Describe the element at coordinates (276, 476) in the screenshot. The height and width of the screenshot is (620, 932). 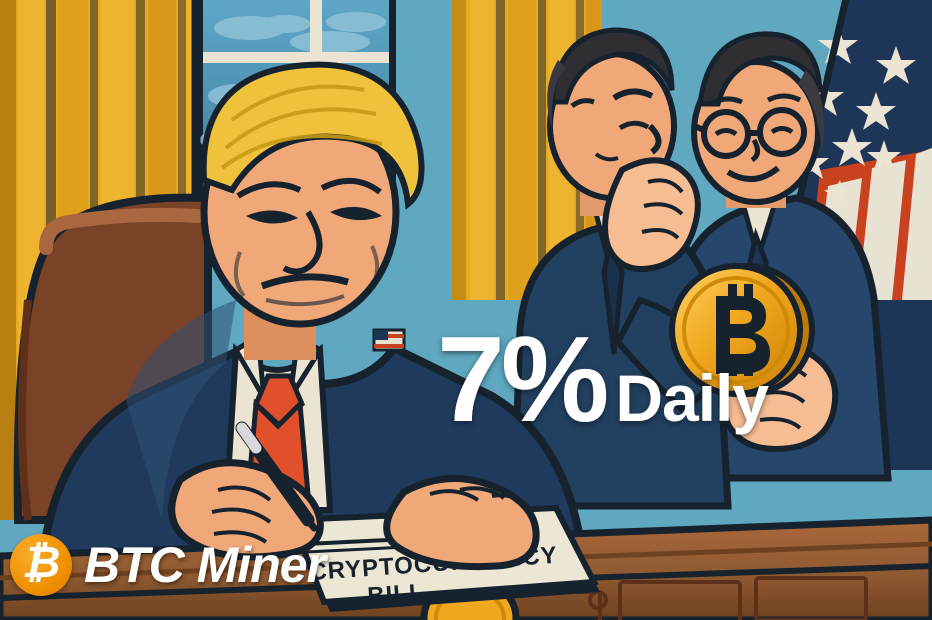
I see `signing-pen` at that location.